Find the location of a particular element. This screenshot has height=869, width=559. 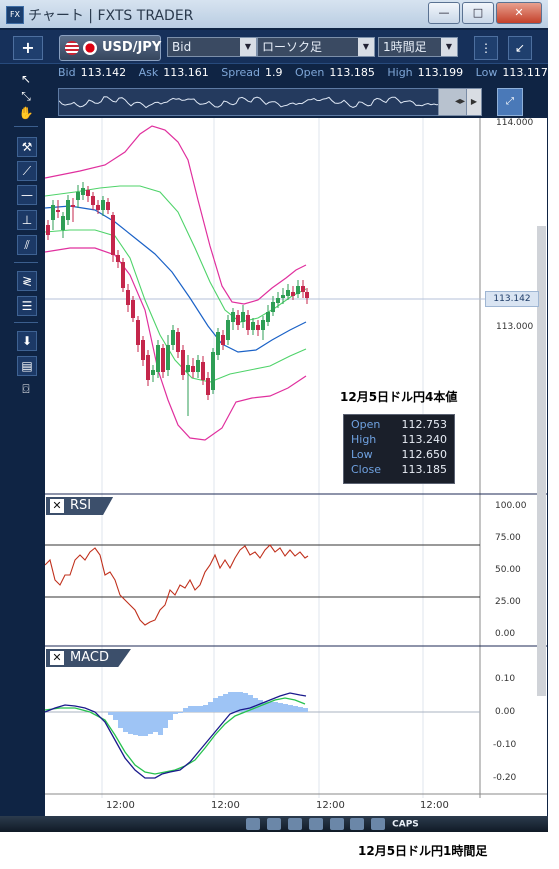

chart-navigator is located at coordinates (270, 102).